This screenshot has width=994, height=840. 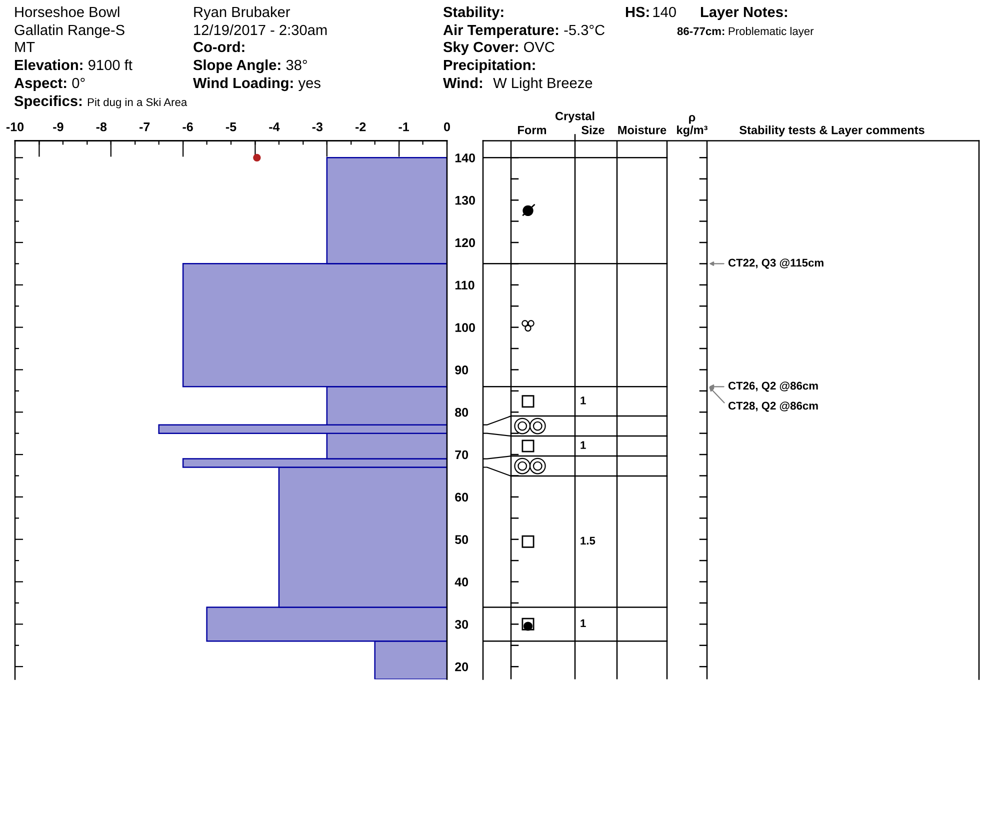 I want to click on x-tick-label: 0, so click(x=447, y=127).